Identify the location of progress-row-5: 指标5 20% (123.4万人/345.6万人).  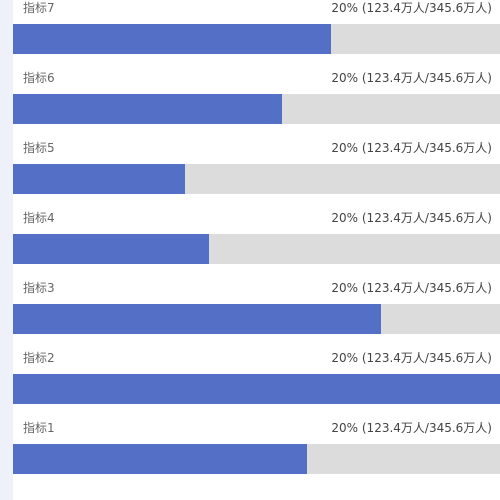
(256, 175).